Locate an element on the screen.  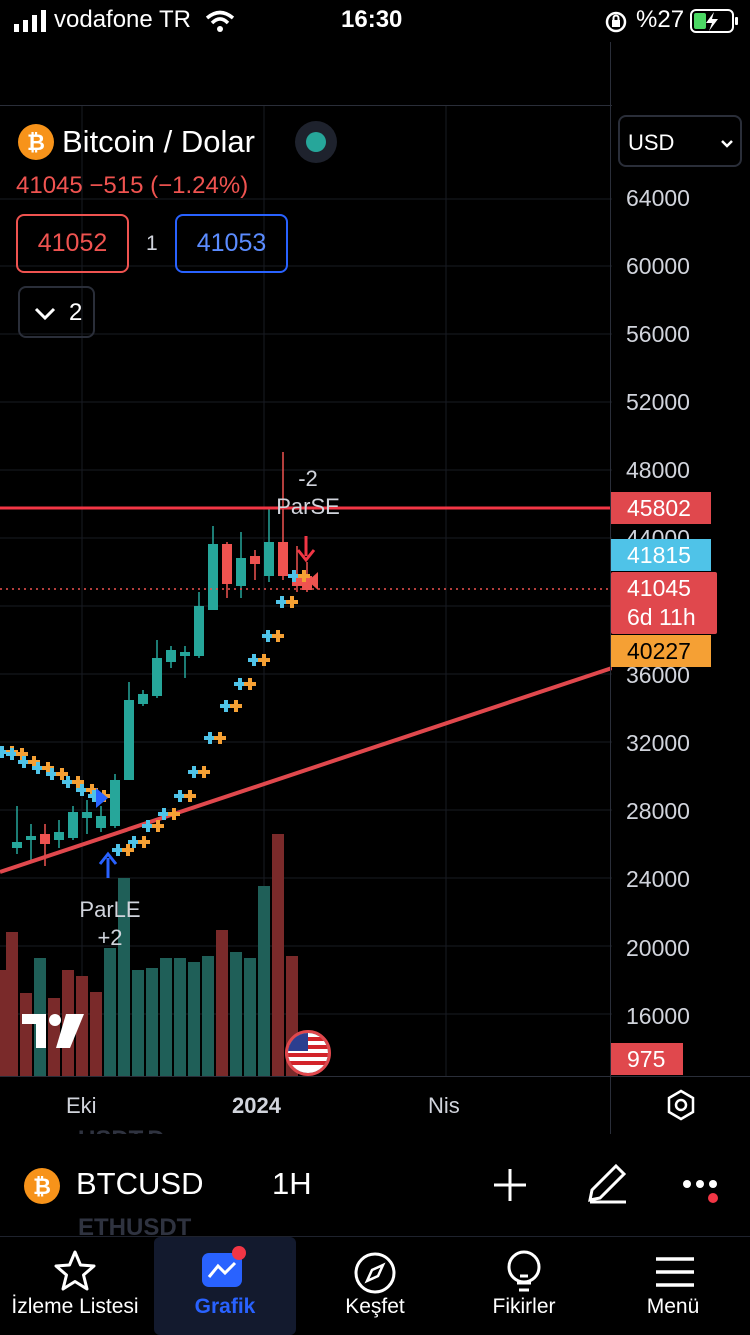
psar-blue-price-tag: 41815 is located at coordinates (661, 555).